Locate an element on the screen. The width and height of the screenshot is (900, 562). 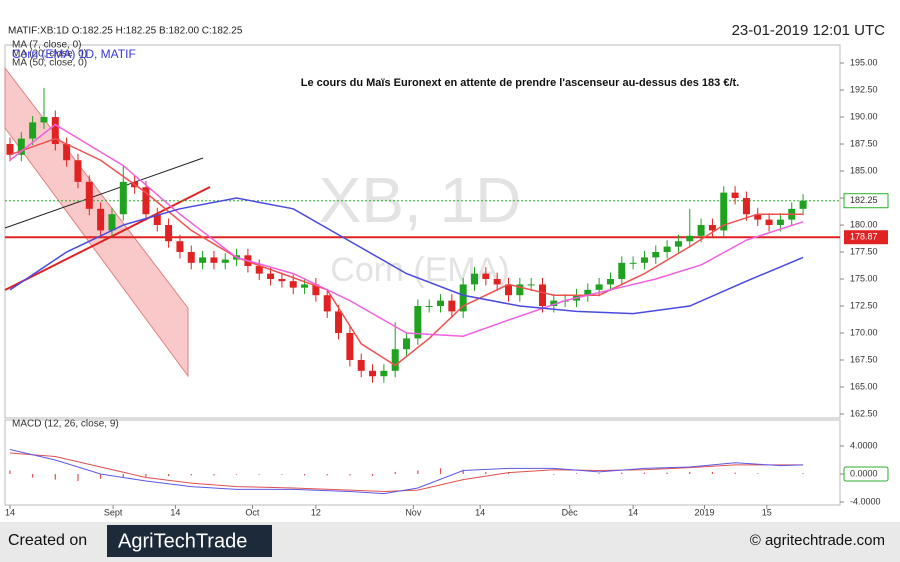
x-tick-label: Sept is located at coordinates (113, 512).